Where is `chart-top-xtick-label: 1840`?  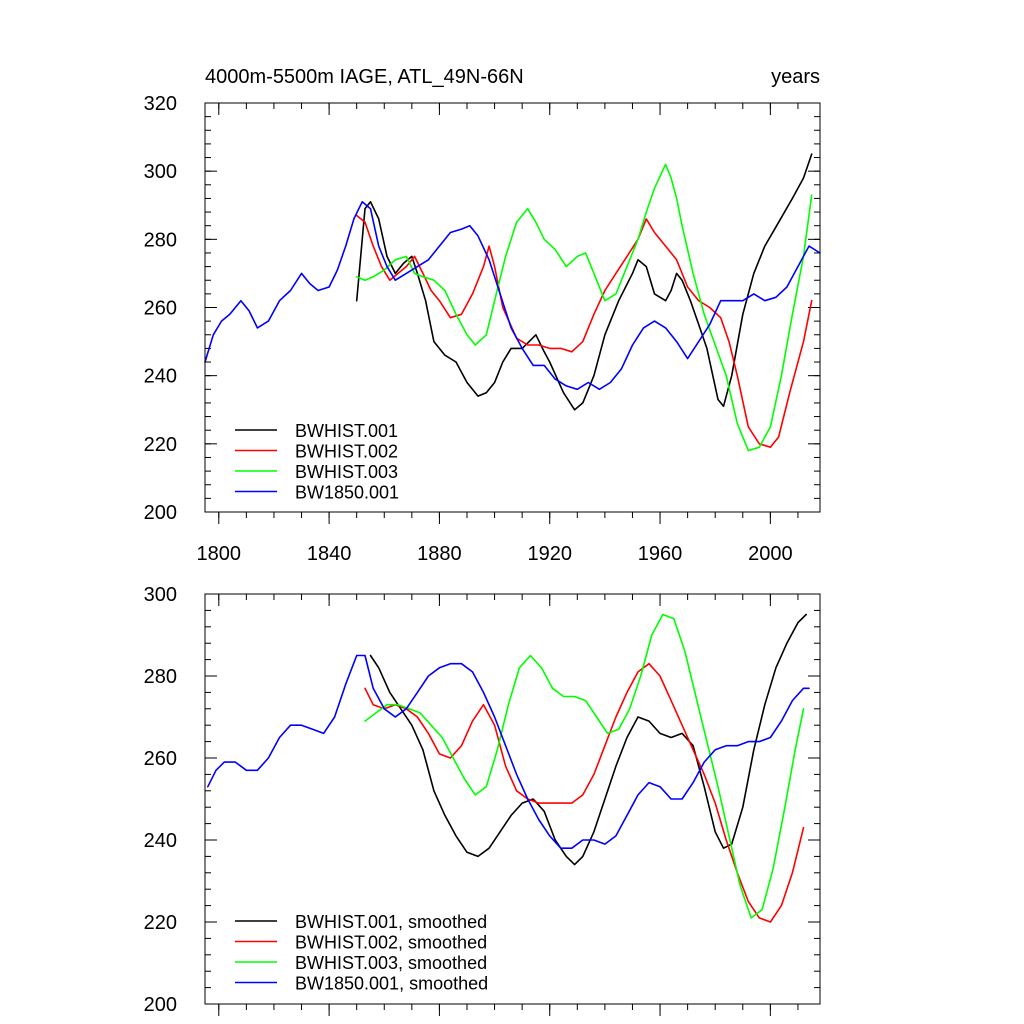 chart-top-xtick-label: 1840 is located at coordinates (329, 554).